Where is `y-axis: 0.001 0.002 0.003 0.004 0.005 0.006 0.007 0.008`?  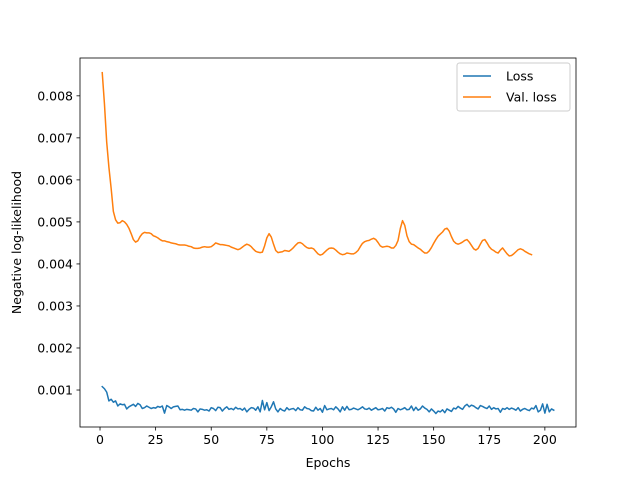
y-axis: 0.001 0.002 0.003 0.004 0.005 0.006 0.007 0.008 is located at coordinates (58, 243).